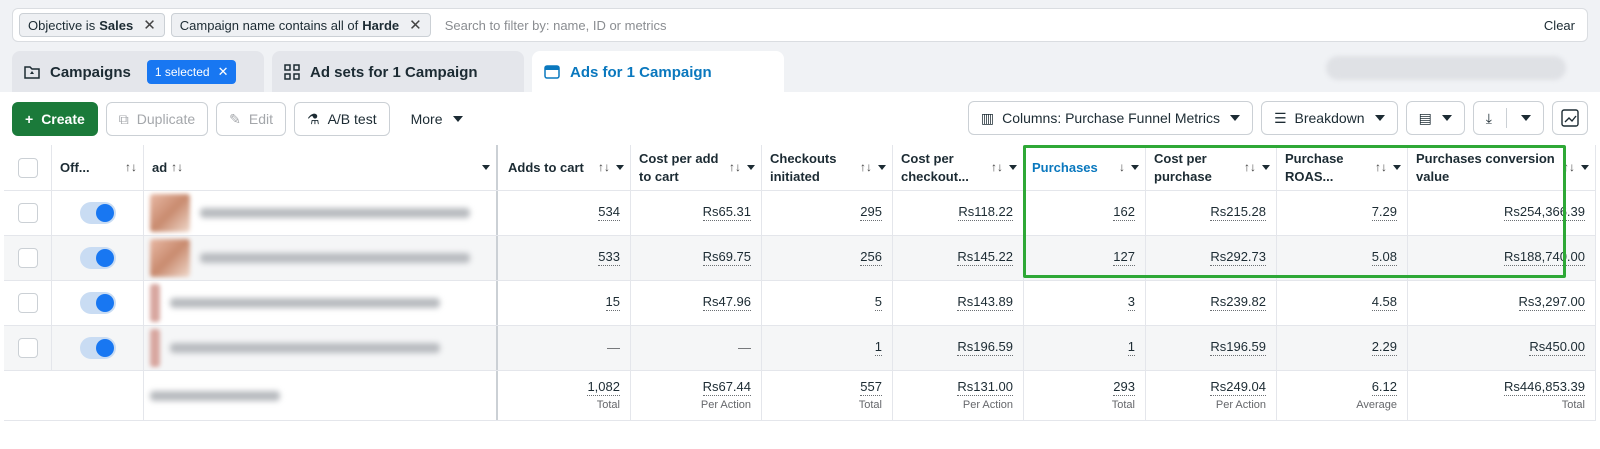 The image size is (1600, 449). What do you see at coordinates (1124, 212) in the screenshot?
I see `cell-value: 162` at bounding box center [1124, 212].